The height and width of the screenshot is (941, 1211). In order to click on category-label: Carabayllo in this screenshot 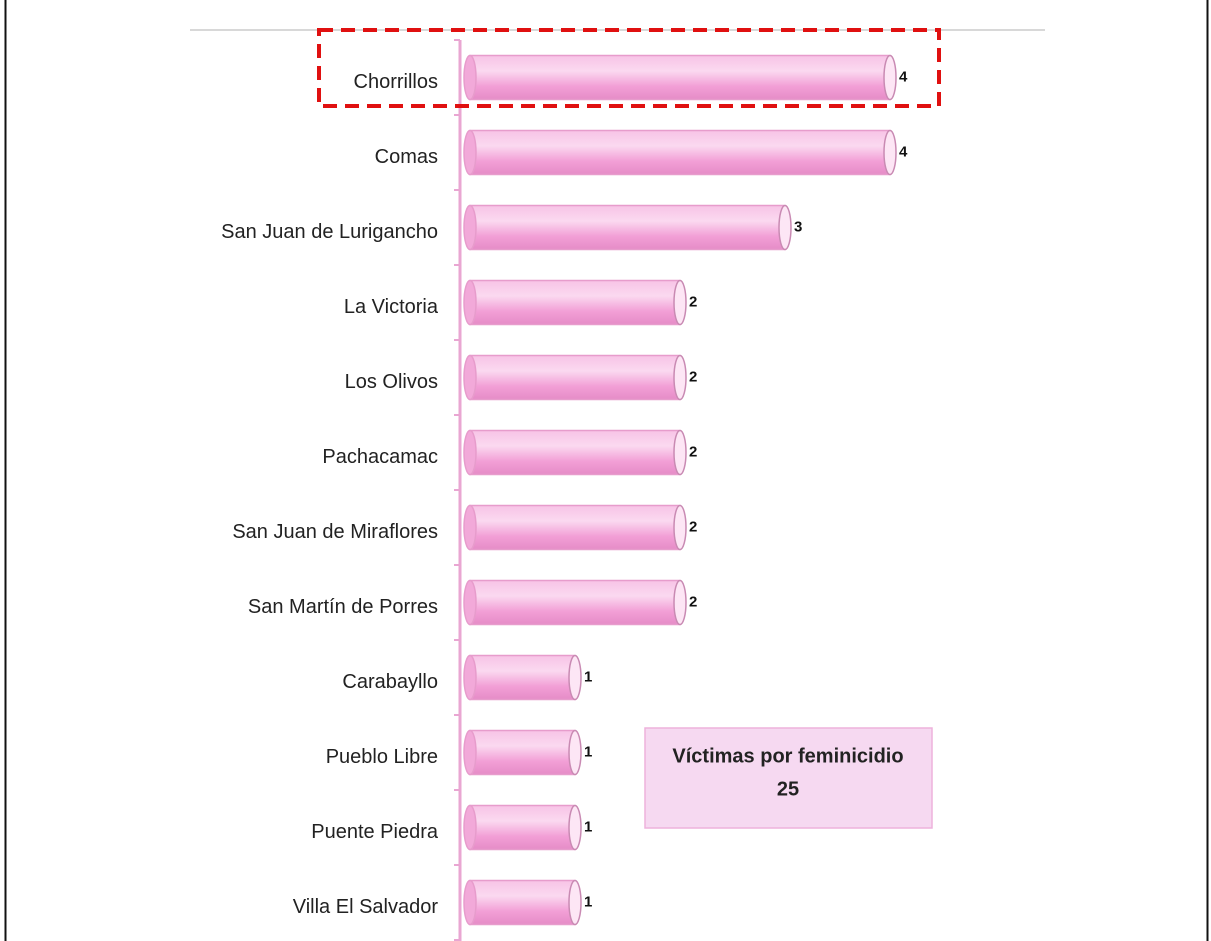, I will do `click(390, 682)`.